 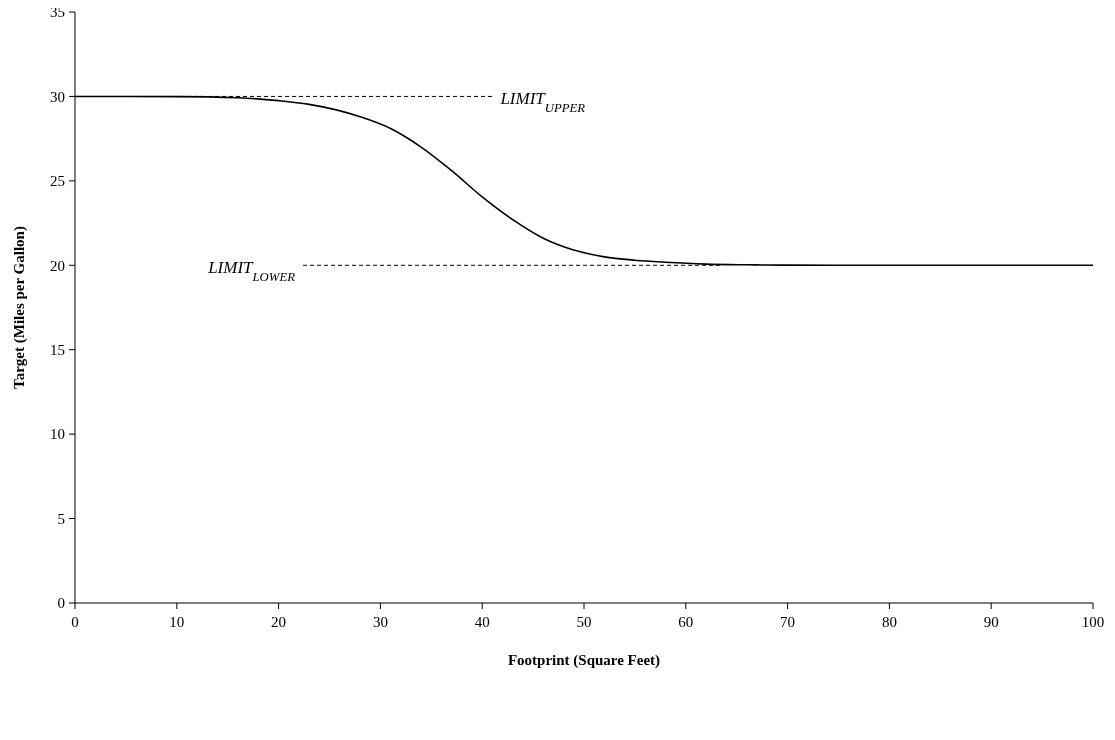 I want to click on x-tick-label: 0, so click(x=75, y=622).